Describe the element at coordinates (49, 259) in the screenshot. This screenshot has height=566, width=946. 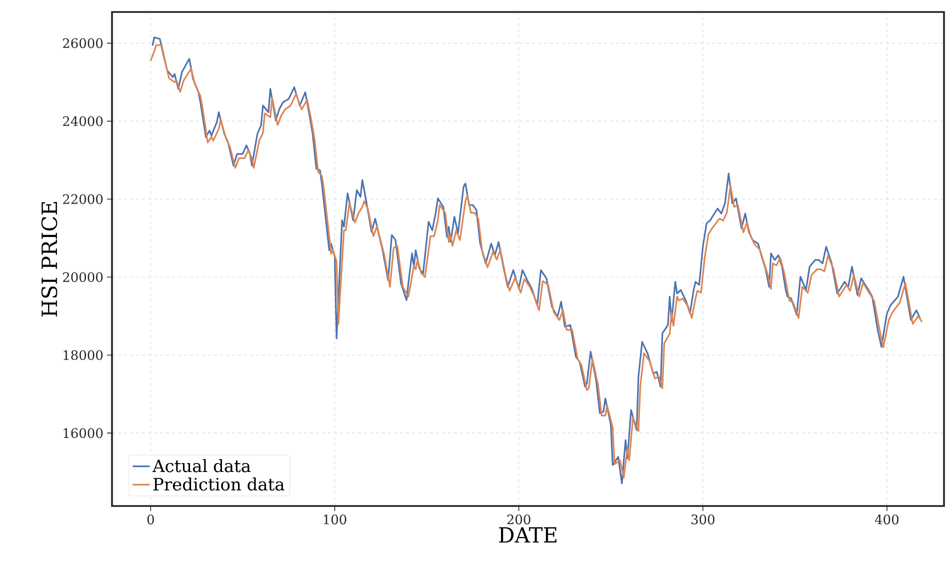
I see `y-axis-title: HSI PRICE` at that location.